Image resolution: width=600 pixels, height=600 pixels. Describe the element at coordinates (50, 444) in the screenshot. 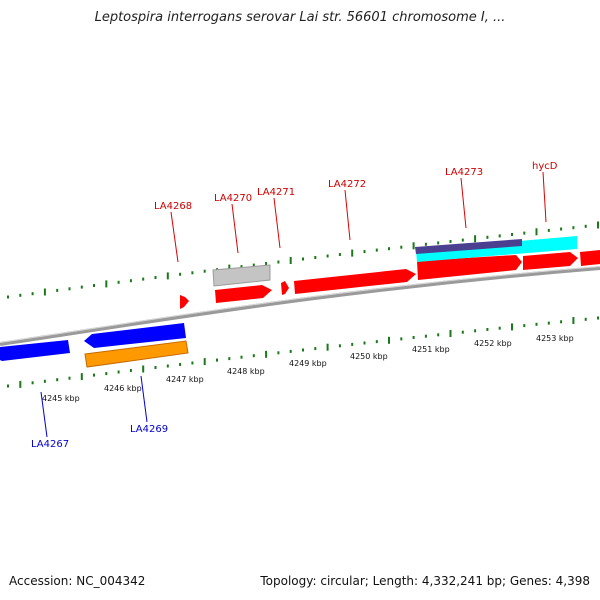

I see `gene-label-la4267: LA4267` at that location.